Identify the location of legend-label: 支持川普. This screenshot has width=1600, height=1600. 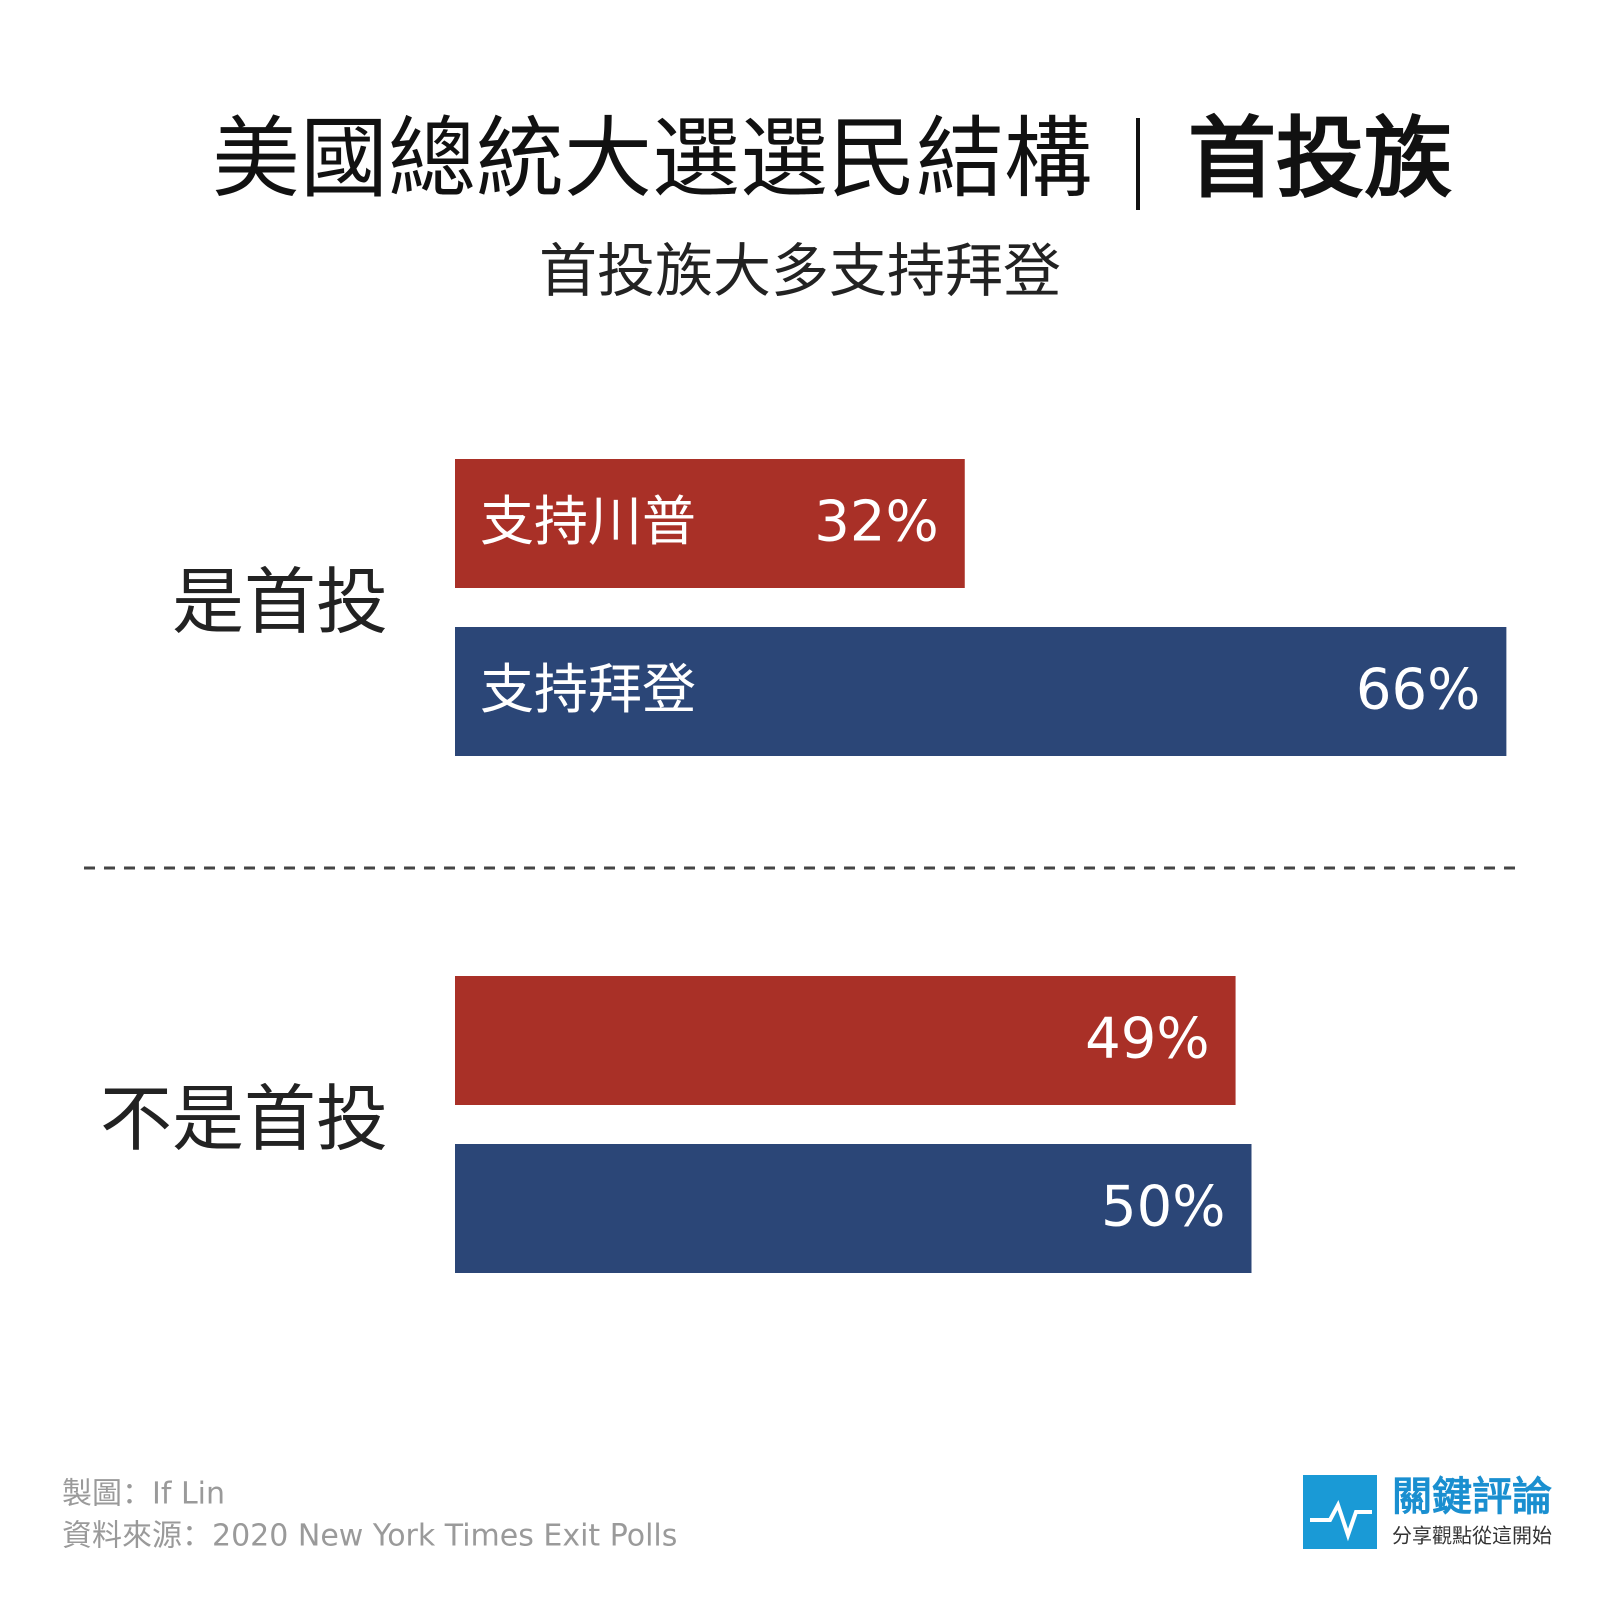
(588, 521).